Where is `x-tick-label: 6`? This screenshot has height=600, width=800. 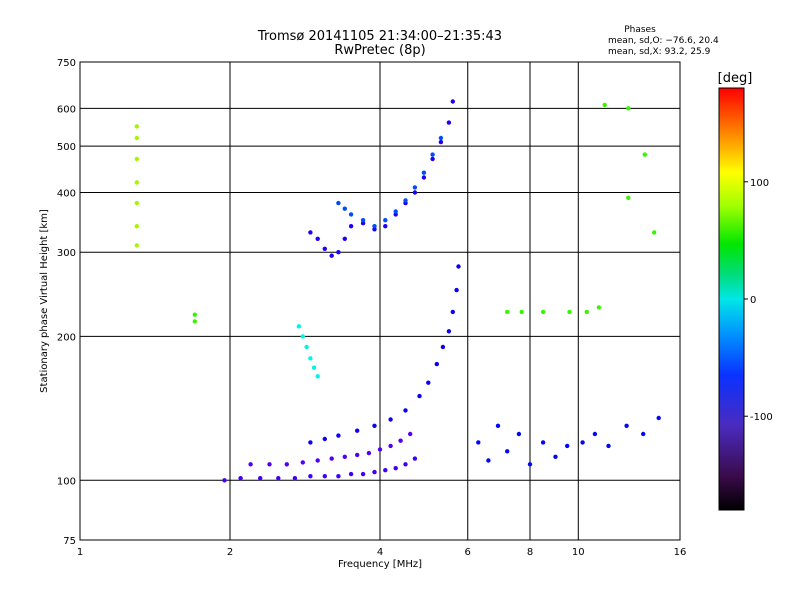
x-tick-label: 6 is located at coordinates (468, 552).